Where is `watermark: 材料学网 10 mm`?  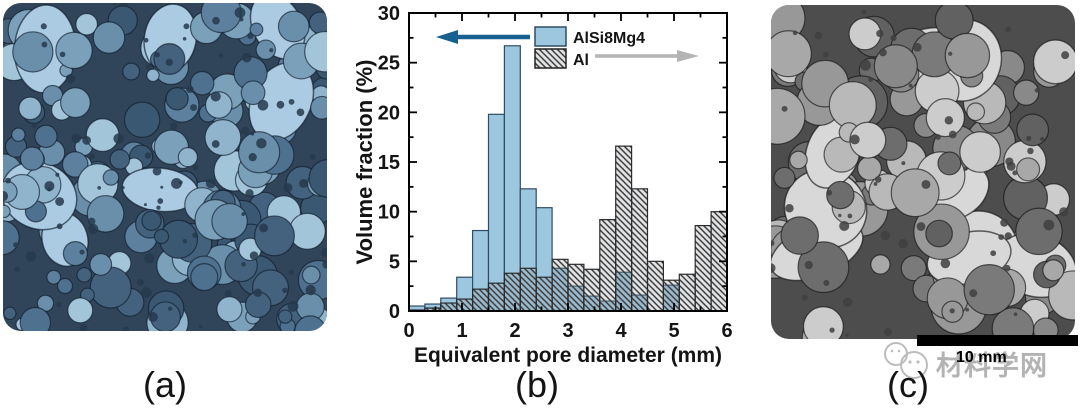
watermark: 材料学网 10 mm is located at coordinates (978, 360).